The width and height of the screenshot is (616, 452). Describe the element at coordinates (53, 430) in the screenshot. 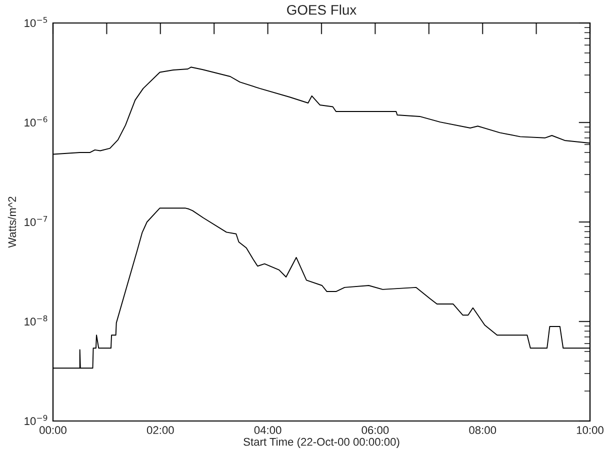

I see `x-tick-label: 00:00` at that location.